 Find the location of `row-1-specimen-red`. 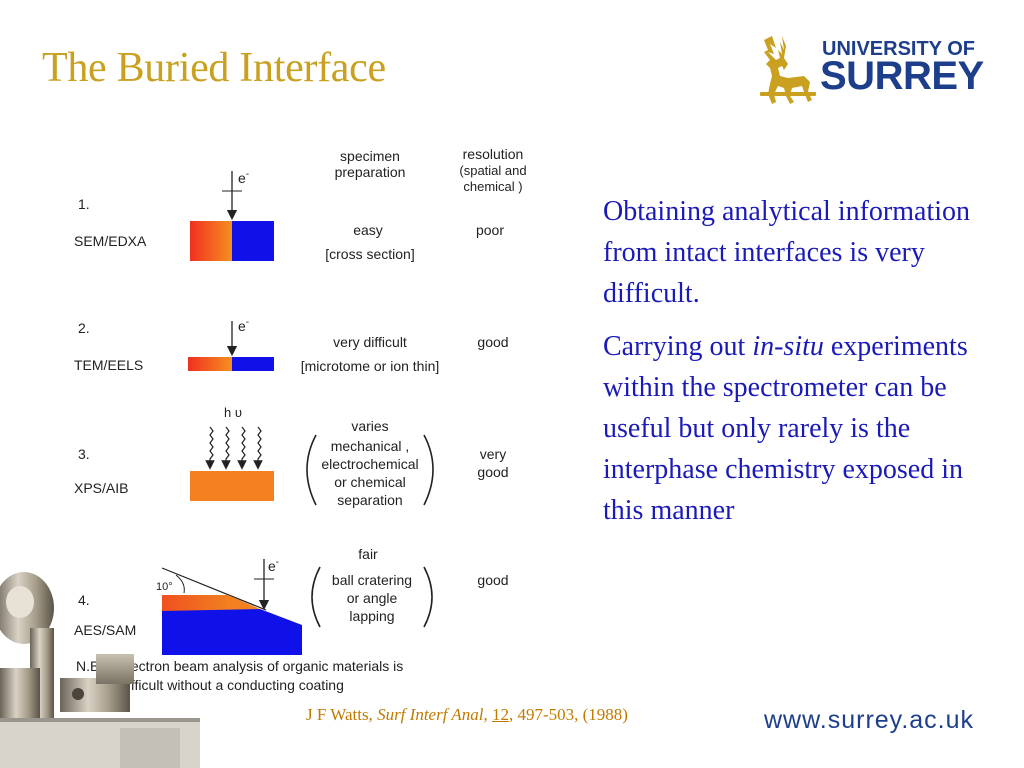

row-1-specimen-red is located at coordinates (211, 241).